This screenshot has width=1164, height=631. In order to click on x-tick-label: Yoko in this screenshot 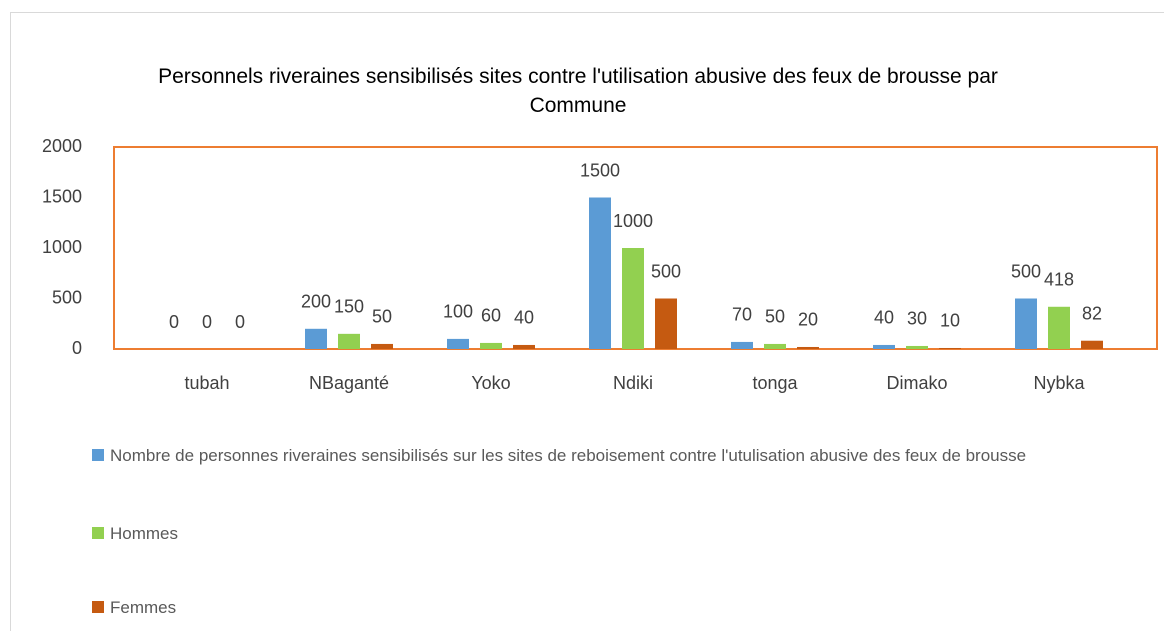, I will do `click(490, 383)`.